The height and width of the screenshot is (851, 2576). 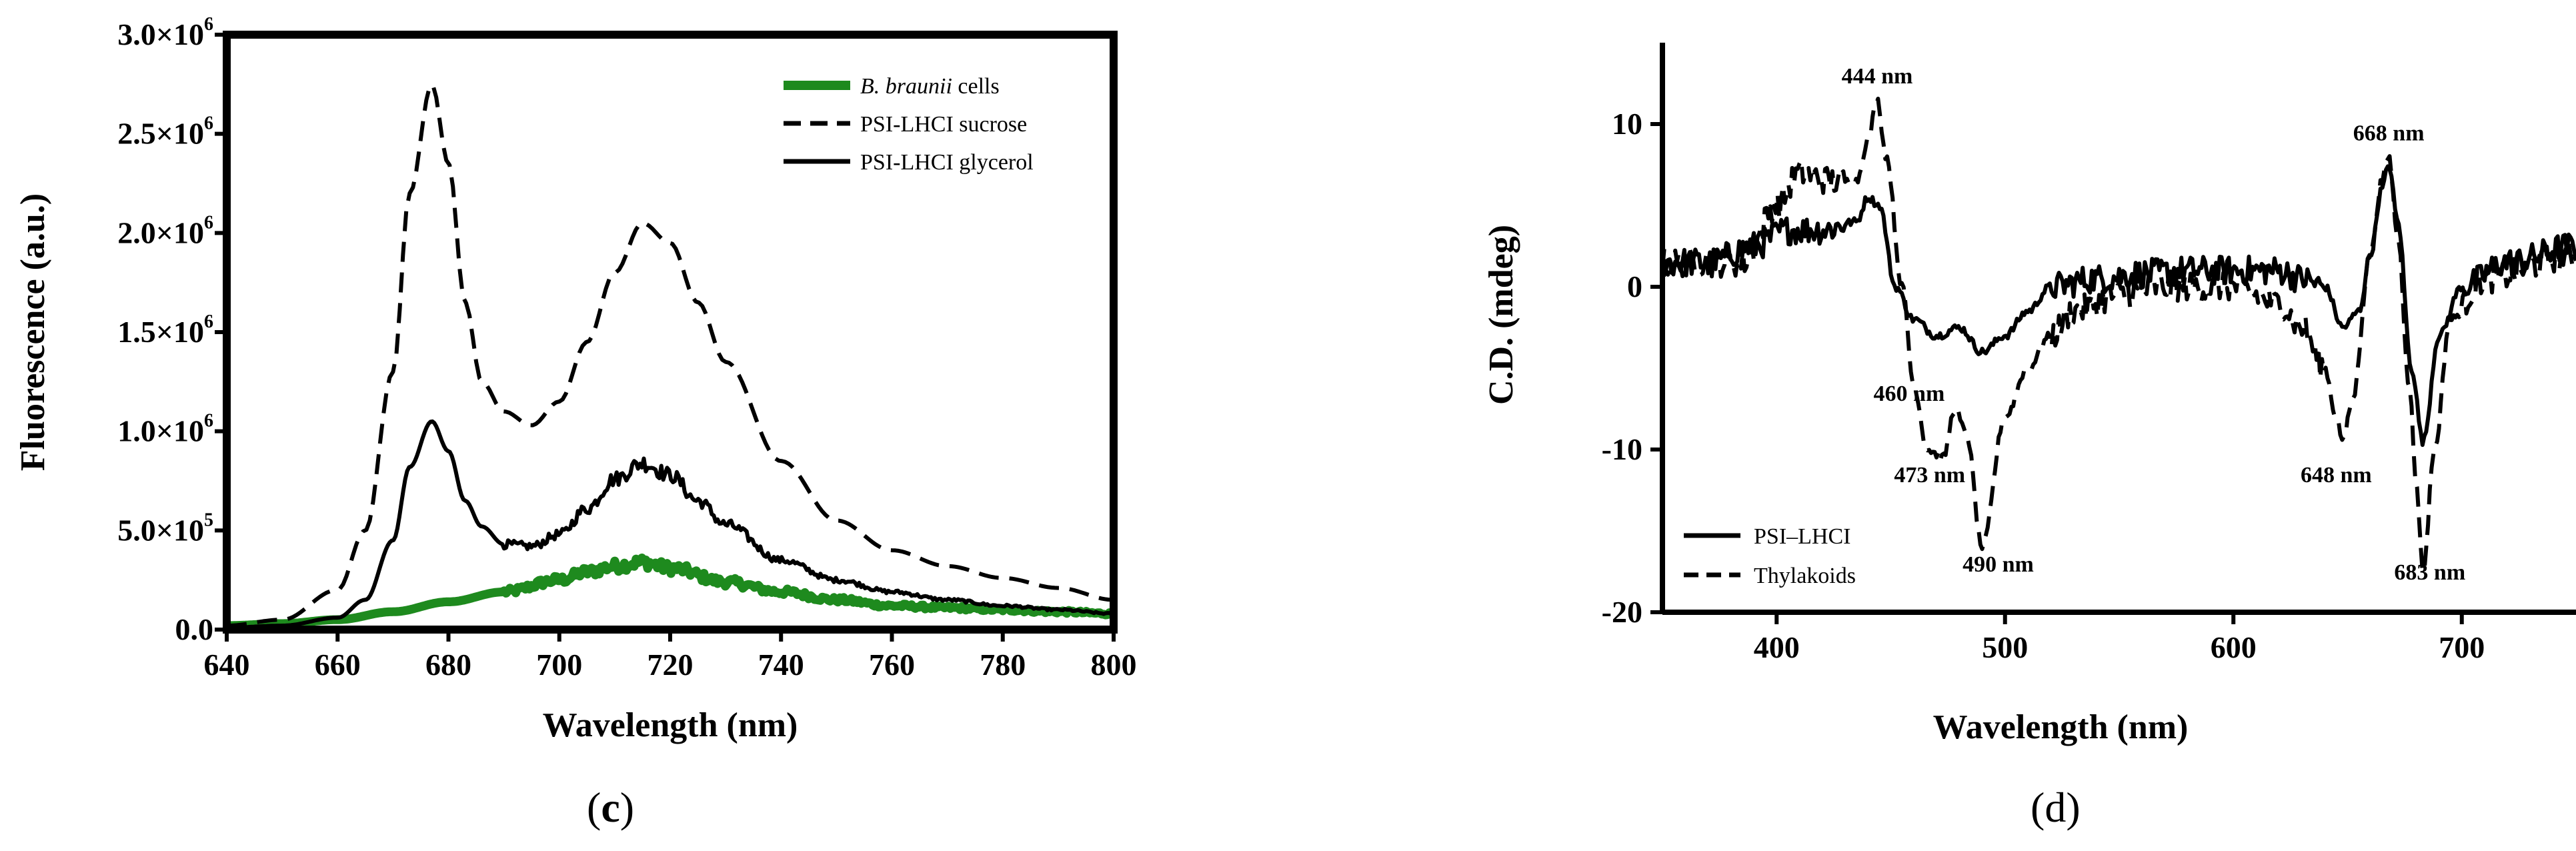 I want to click on panel-c-y-axis-label: Fluorescence (a.u.), so click(x=33, y=332).